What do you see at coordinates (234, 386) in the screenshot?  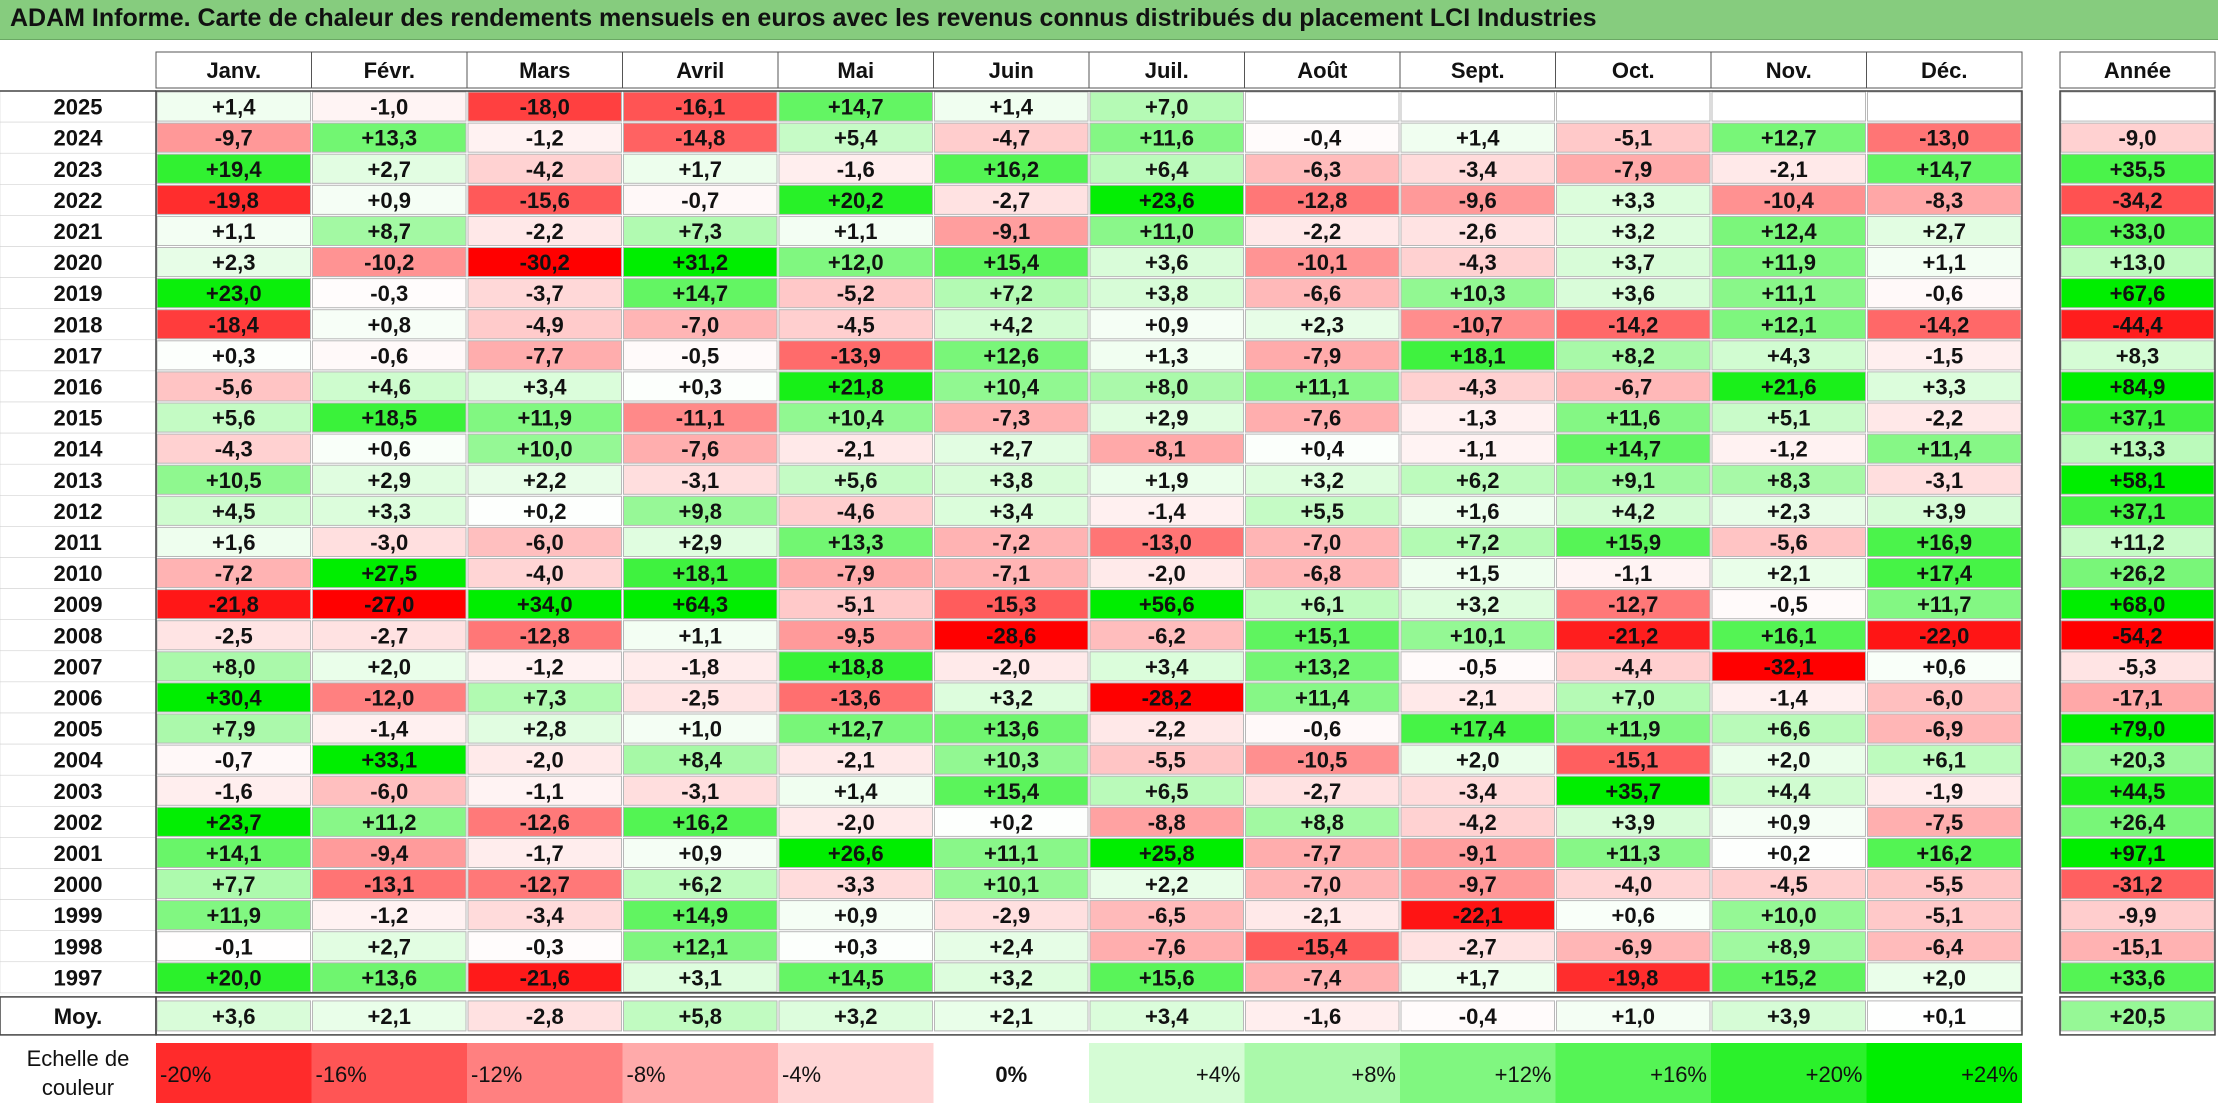 I see `cell-value: -5,6` at bounding box center [234, 386].